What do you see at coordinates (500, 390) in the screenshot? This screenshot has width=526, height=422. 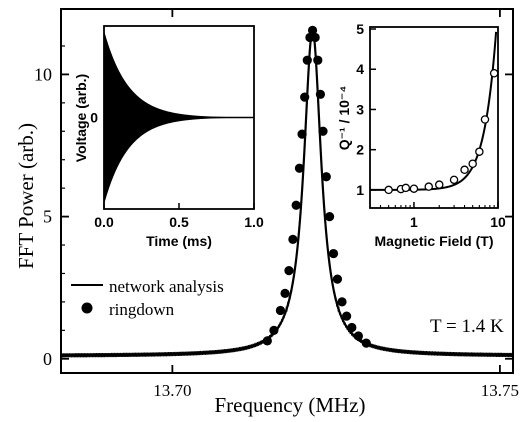 I see `main-x-tick-label: 13.75` at bounding box center [500, 390].